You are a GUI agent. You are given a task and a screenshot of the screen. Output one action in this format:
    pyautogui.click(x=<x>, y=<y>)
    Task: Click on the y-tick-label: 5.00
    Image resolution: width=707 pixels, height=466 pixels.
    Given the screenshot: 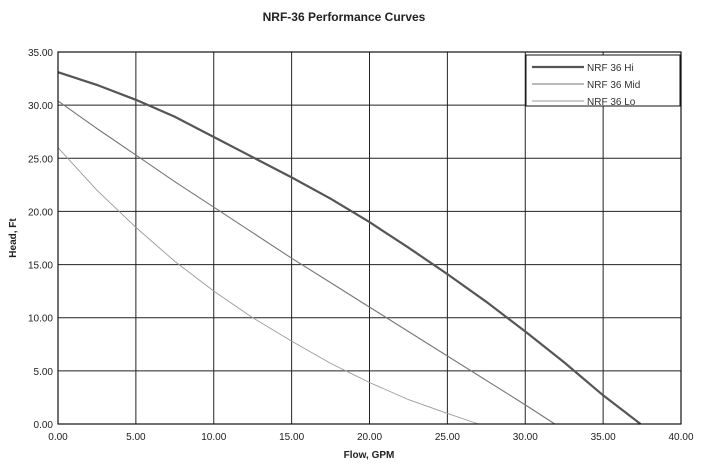 What is the action you would take?
    pyautogui.click(x=44, y=372)
    